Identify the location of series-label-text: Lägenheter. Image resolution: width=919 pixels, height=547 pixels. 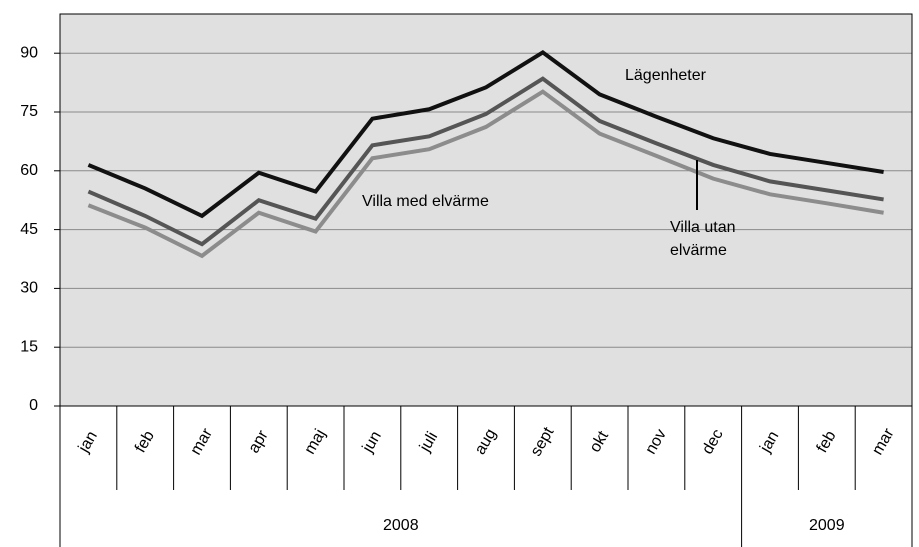
(665, 75).